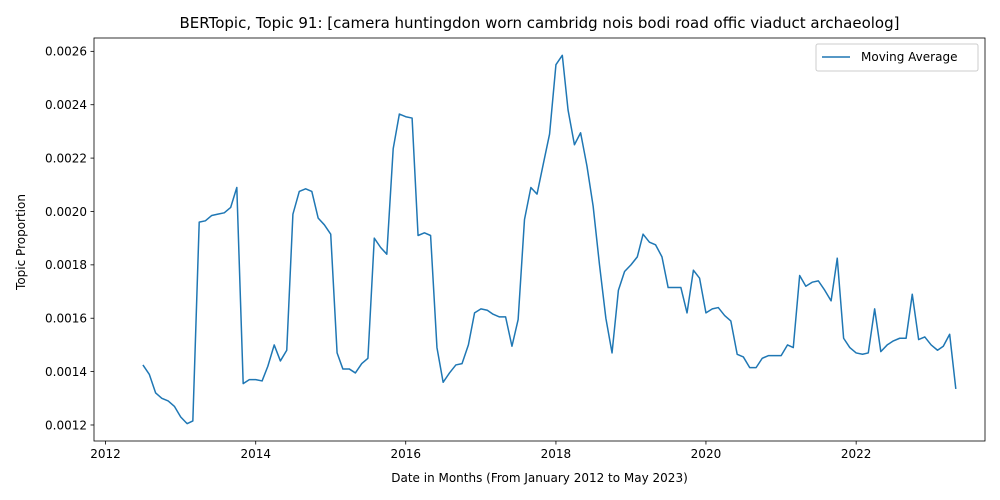 The image size is (1000, 500). What do you see at coordinates (66, 158) in the screenshot?
I see `y-tick-label: 0.0022` at bounding box center [66, 158].